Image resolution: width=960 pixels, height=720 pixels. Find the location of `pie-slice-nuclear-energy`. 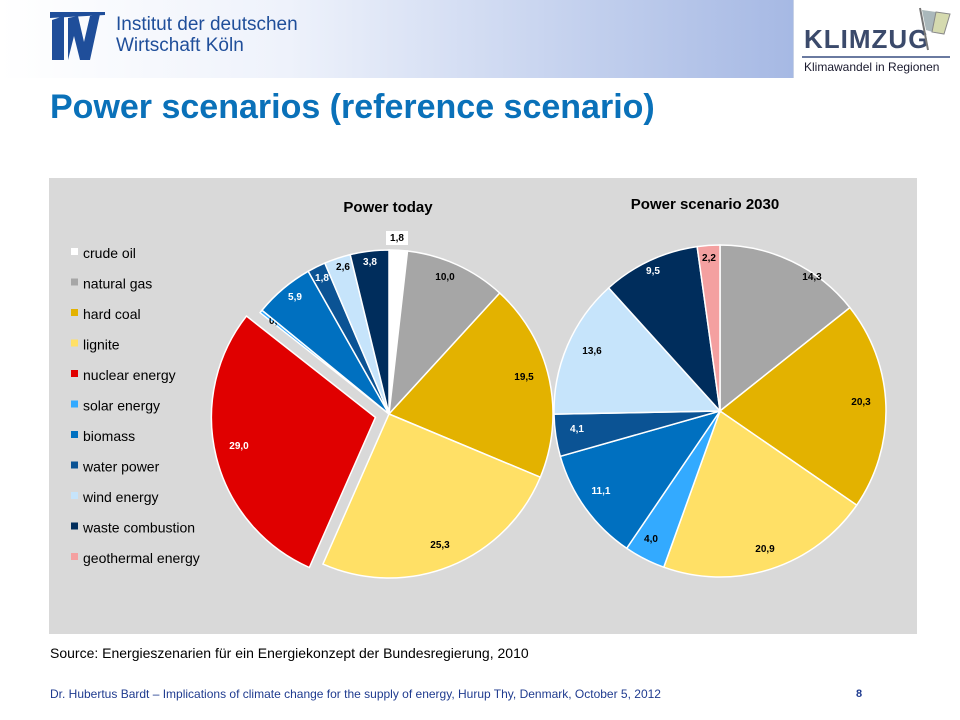

pie-slice-nuclear-energy is located at coordinates (293, 442).